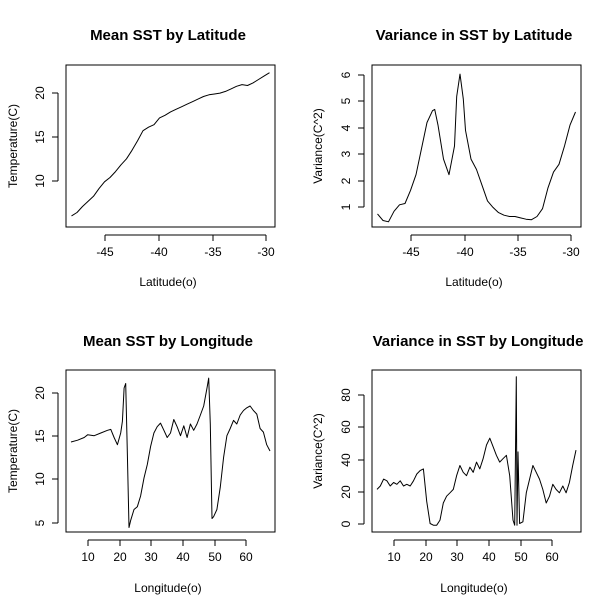 The height and width of the screenshot is (612, 612). What do you see at coordinates (346, 206) in the screenshot?
I see `y-tick-label: 1` at bounding box center [346, 206].